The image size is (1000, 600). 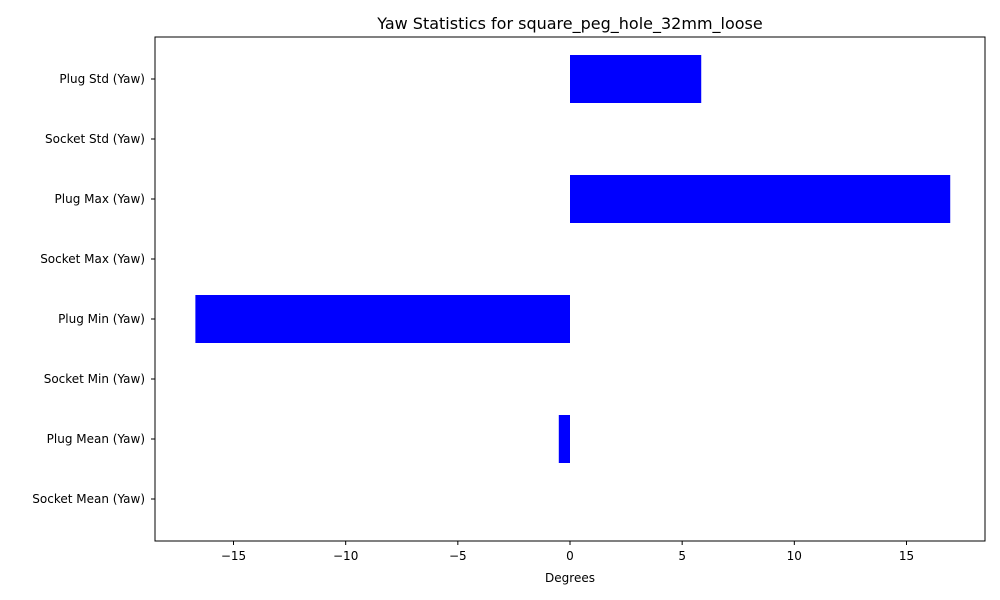 I want to click on y-tick-label: Socket Min (Yaw), so click(x=94, y=379).